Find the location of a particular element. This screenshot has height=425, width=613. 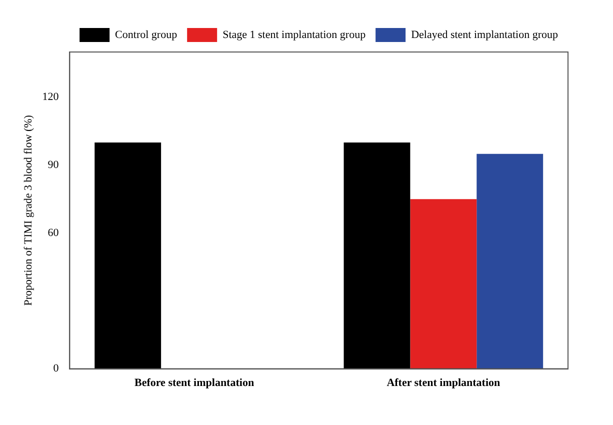

x-tick-label: Before stent implantation is located at coordinates (194, 383).